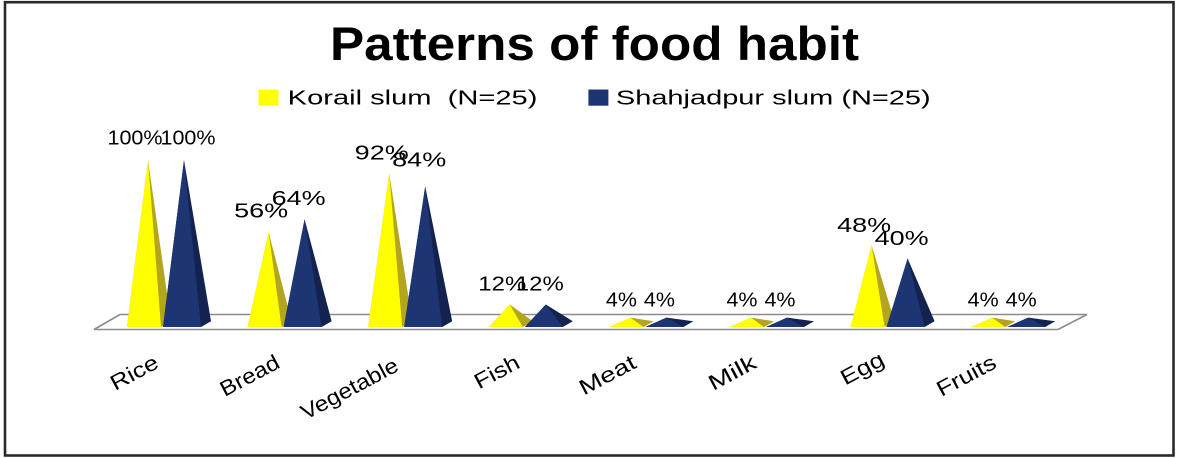 This screenshot has height=458, width=1178. I want to click on svg-text: 56%, so click(261, 212).